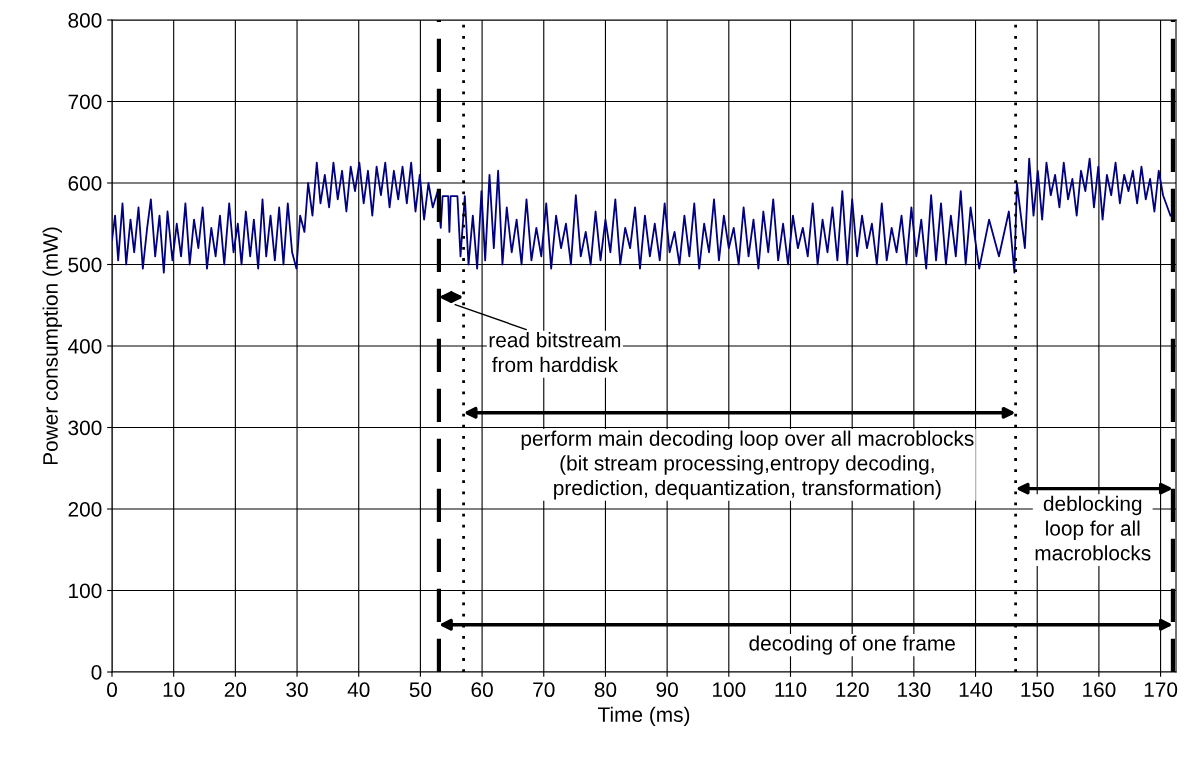 The width and height of the screenshot is (1195, 762). What do you see at coordinates (85, 265) in the screenshot?
I see `y-tick-label: 500` at bounding box center [85, 265].